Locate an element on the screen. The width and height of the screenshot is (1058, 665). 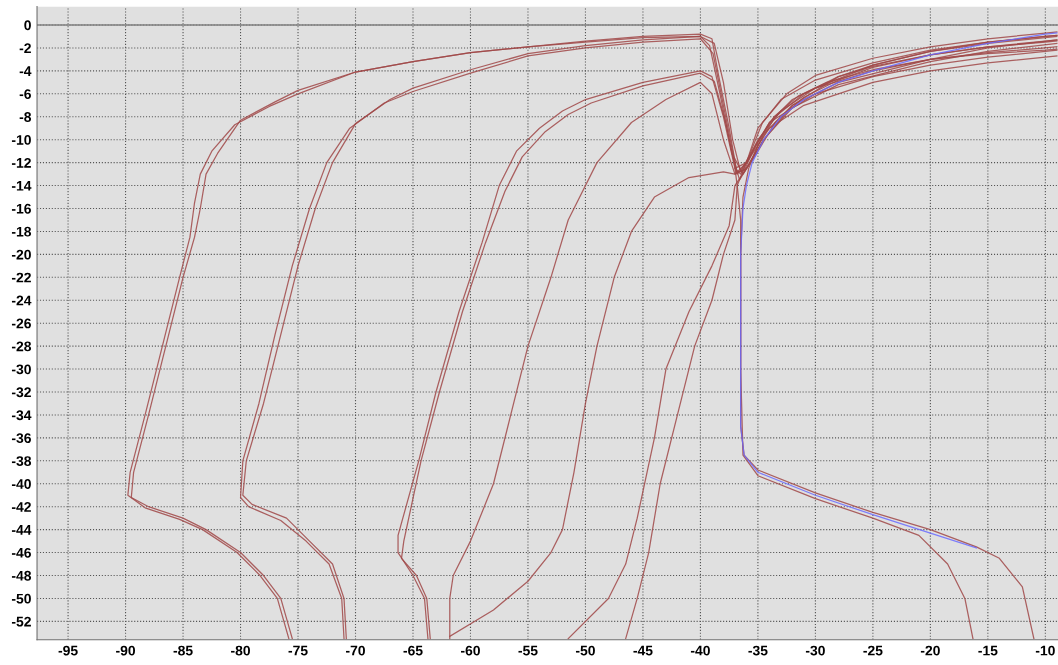
x-tick-label: -60 is located at coordinates (470, 650).